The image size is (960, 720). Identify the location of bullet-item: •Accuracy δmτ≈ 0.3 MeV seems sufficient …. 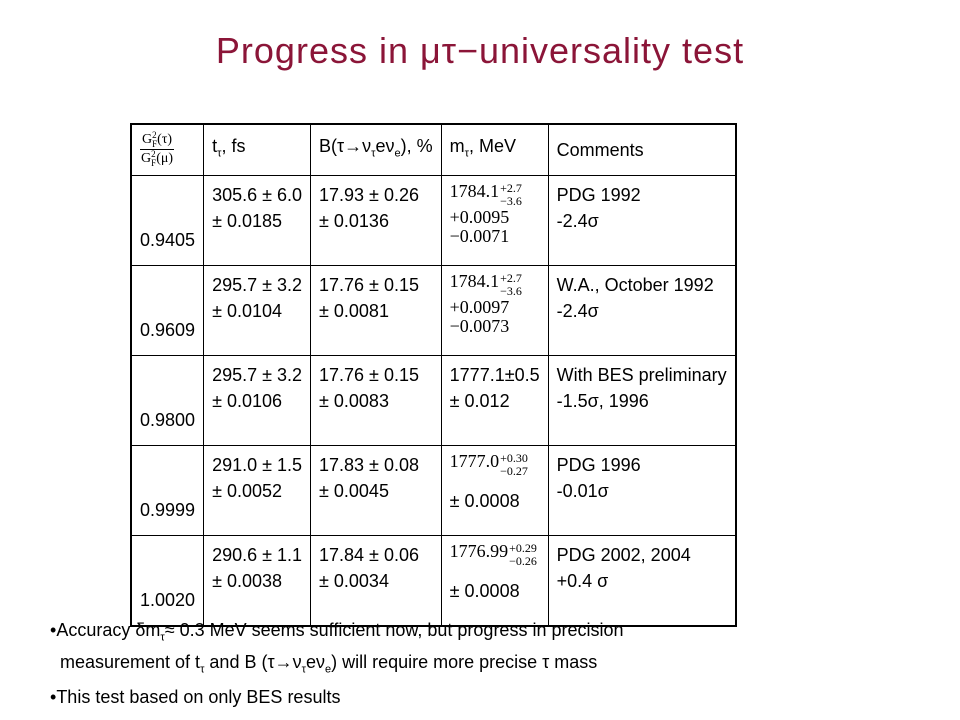
(337, 649).